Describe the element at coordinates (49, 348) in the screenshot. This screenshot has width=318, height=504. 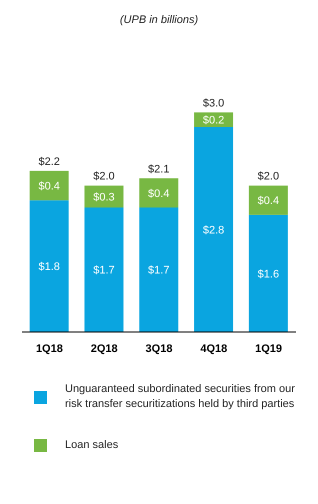
I see `x-tick-label: 1Q18` at that location.